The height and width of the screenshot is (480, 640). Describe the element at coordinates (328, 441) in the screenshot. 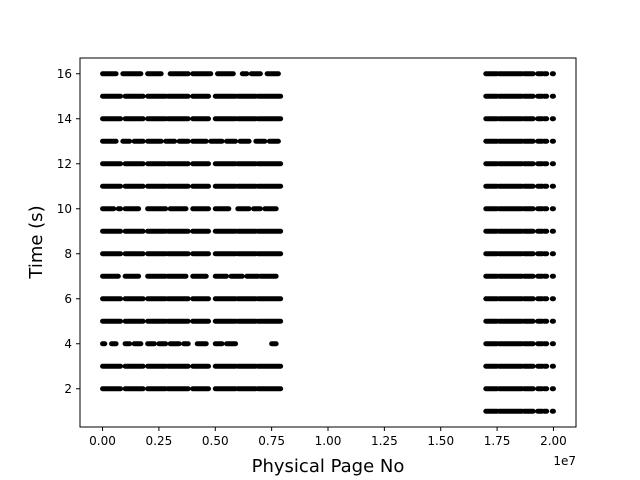

I see `x-tick-label: 1.00` at that location.